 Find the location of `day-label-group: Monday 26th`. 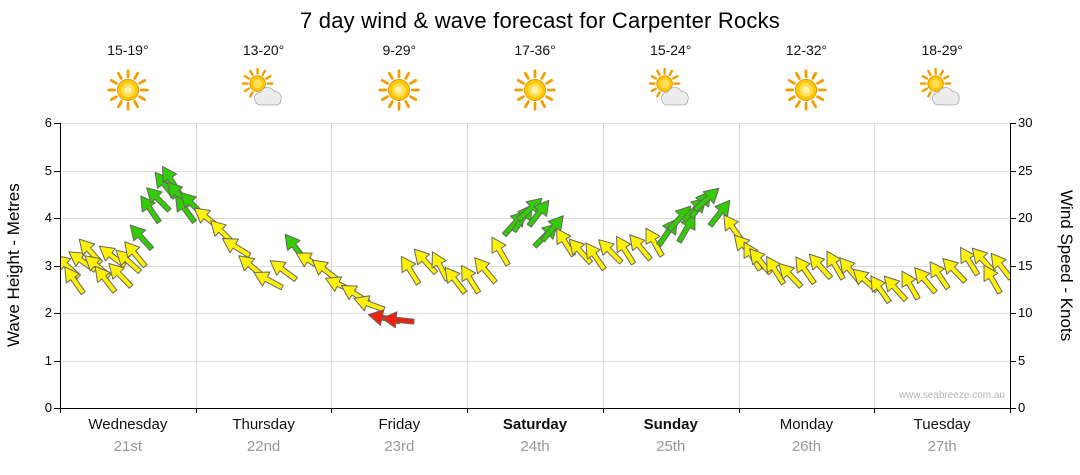

day-label-group: Monday 26th is located at coordinates (807, 436).